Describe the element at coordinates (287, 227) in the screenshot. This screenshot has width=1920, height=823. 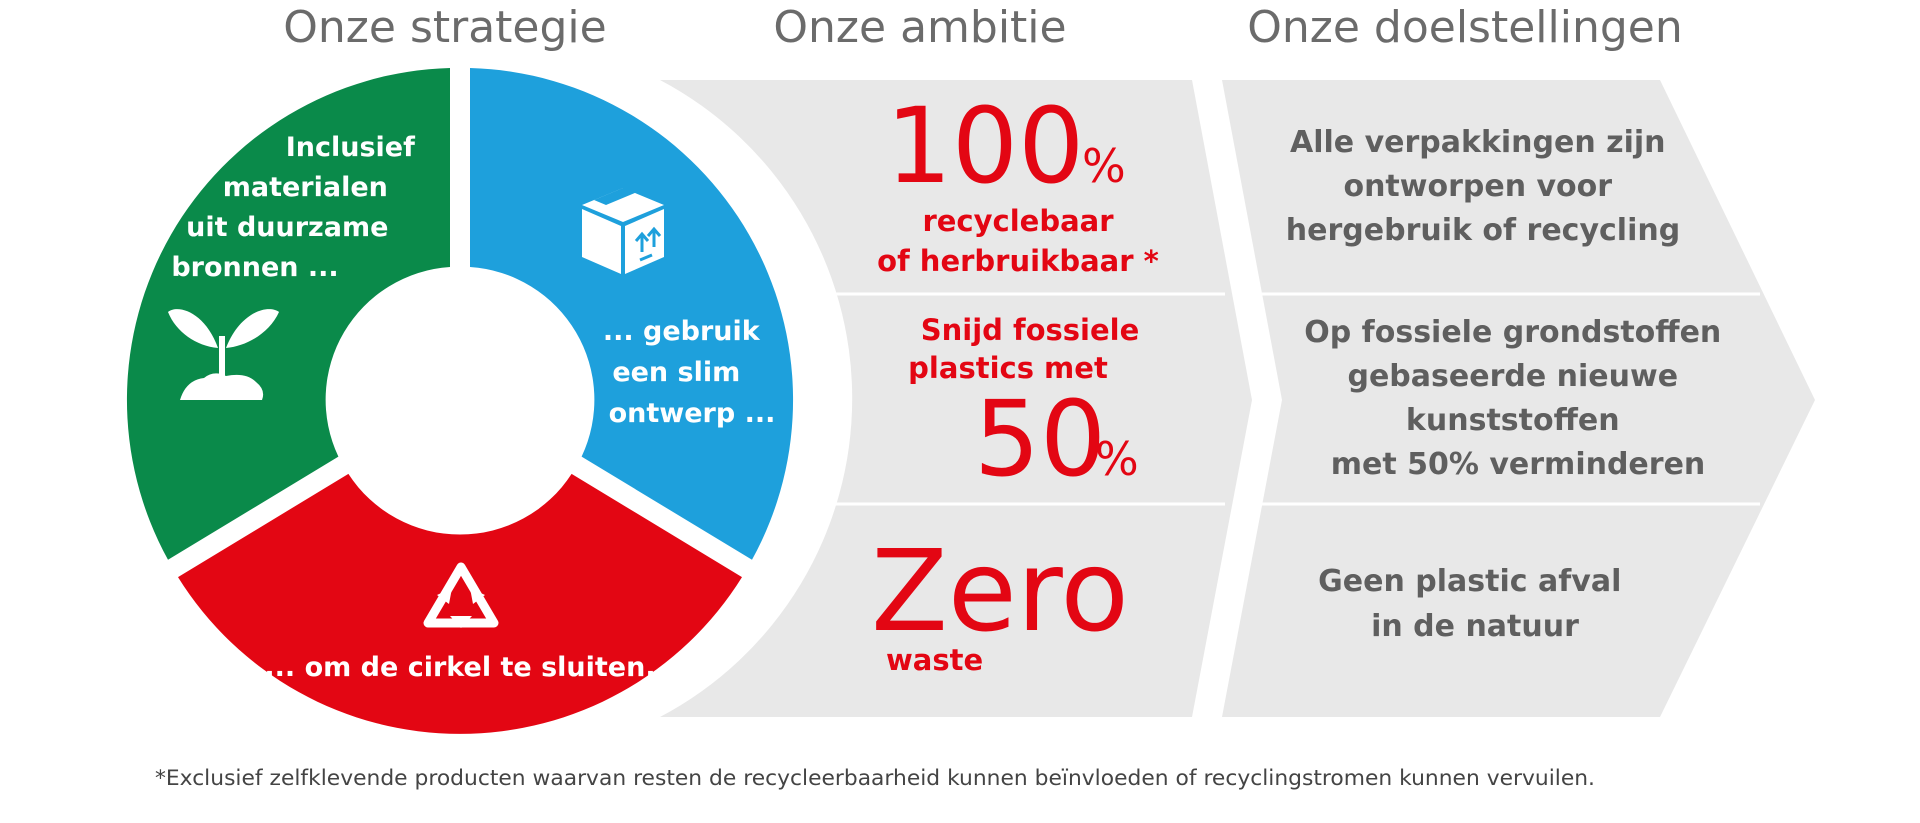
I see `green-line-3: uit duurzame` at that location.